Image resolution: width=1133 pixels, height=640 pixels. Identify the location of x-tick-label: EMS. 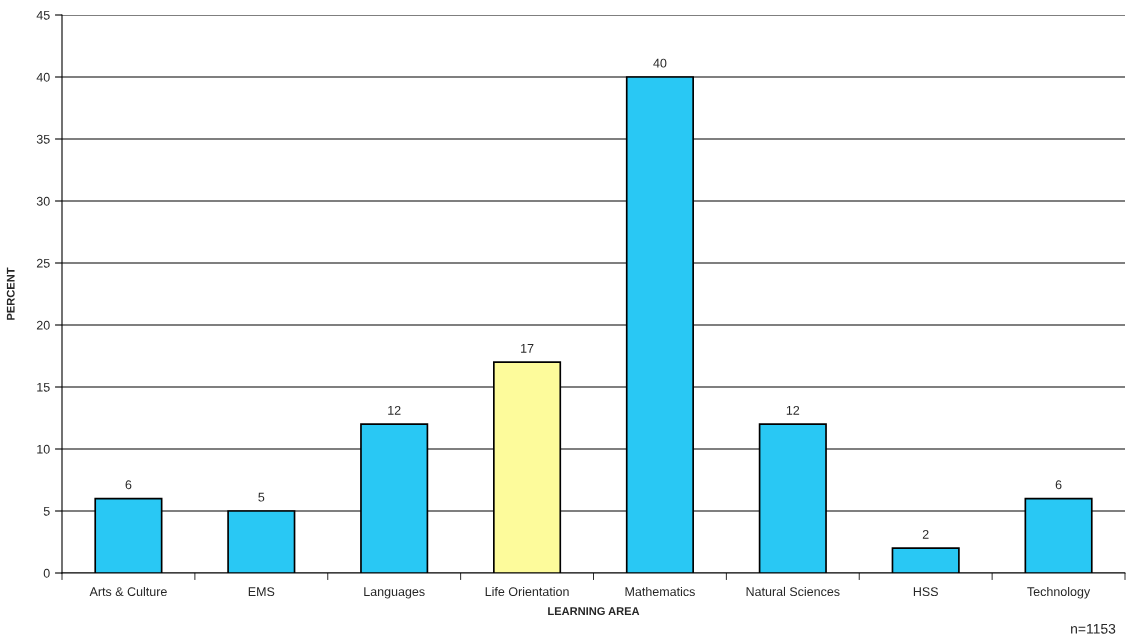
(261, 592).